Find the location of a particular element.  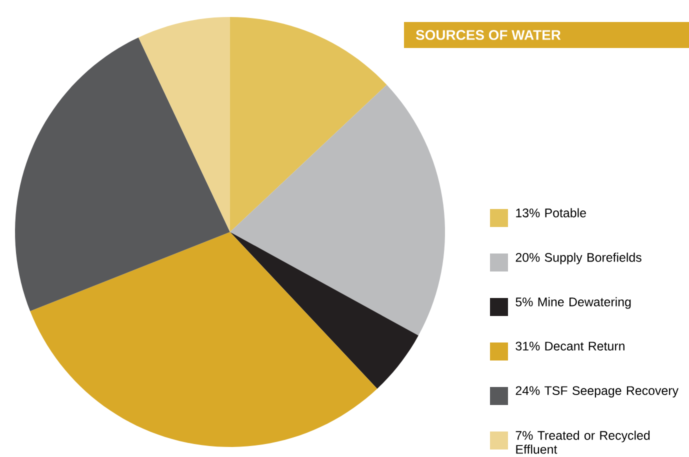

legend-label: 20% Supply Borefields is located at coordinates (579, 258).